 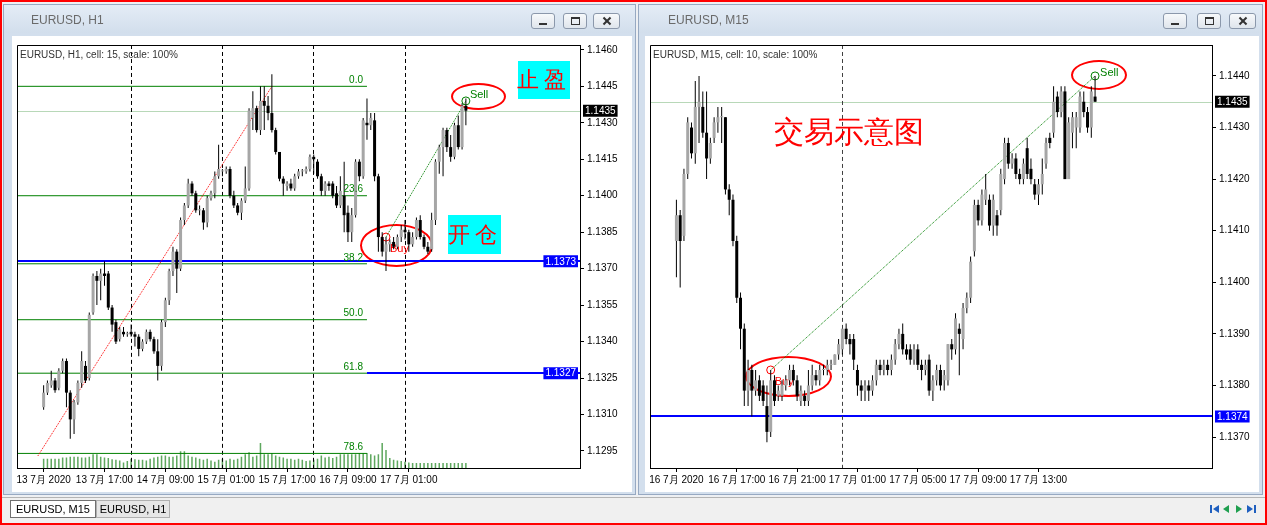 I want to click on x-tick-label: 17 7月 09:00, so click(x=978, y=479).